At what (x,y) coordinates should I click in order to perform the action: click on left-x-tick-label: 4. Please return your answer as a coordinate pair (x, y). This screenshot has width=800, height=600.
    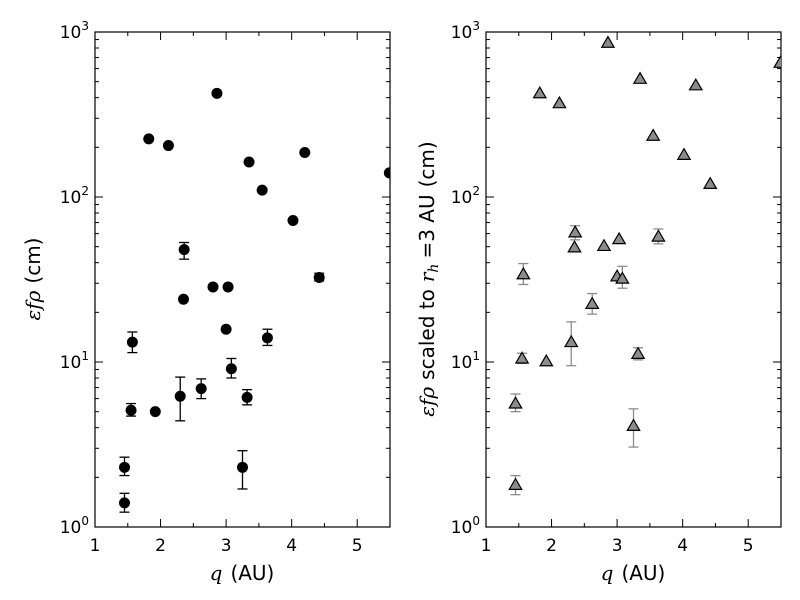
    Looking at the image, I should click on (291, 546).